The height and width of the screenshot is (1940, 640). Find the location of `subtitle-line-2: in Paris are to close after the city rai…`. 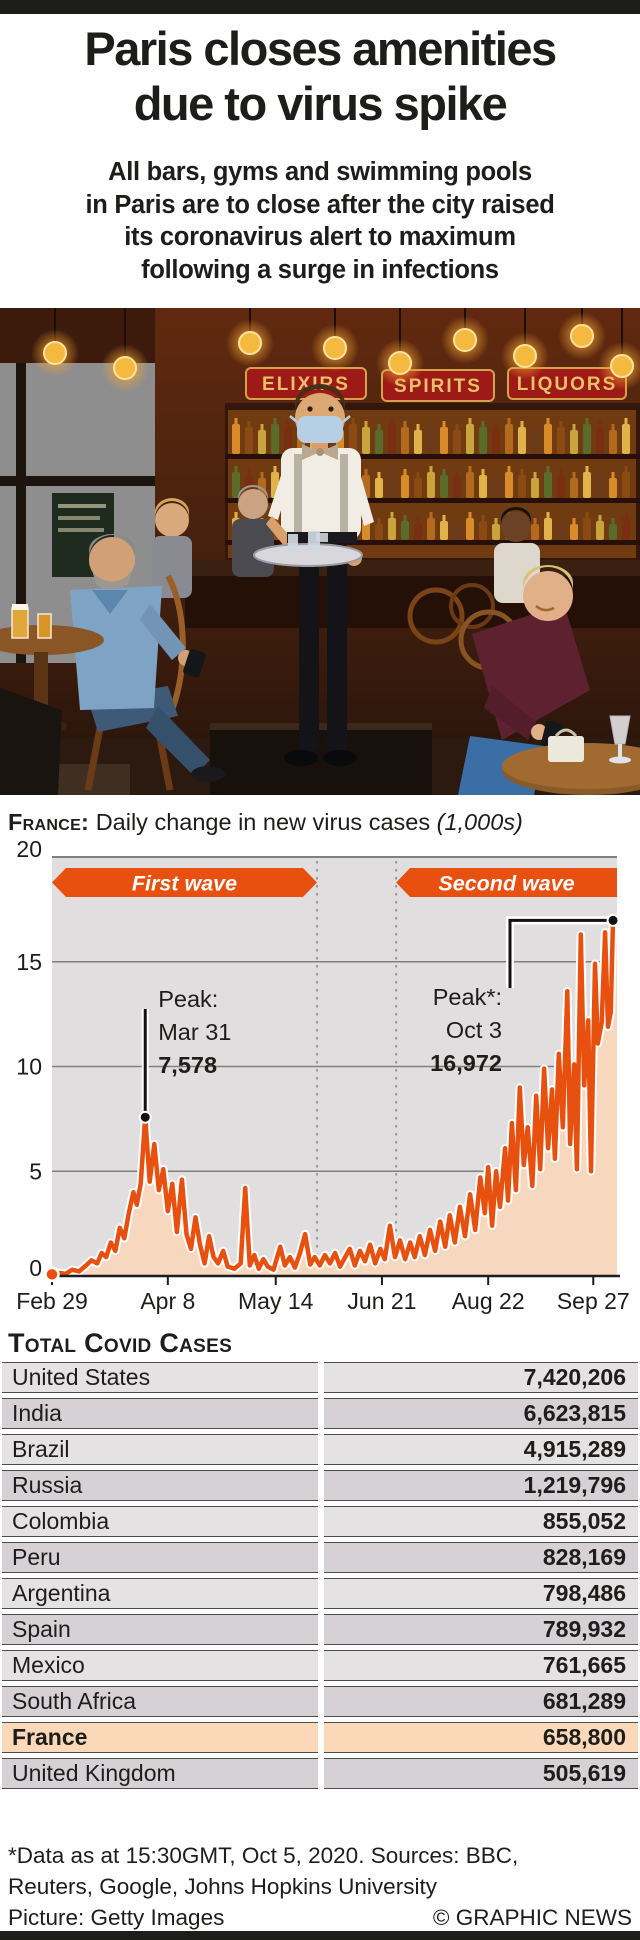

subtitle-line-2: in Paris are to close after the city rai… is located at coordinates (320, 204).